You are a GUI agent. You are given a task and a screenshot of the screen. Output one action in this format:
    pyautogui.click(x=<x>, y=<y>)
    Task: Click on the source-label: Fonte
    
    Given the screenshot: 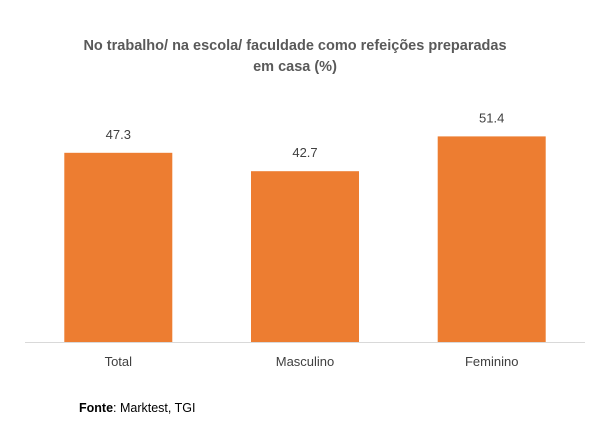 What is the action you would take?
    pyautogui.click(x=96, y=408)
    